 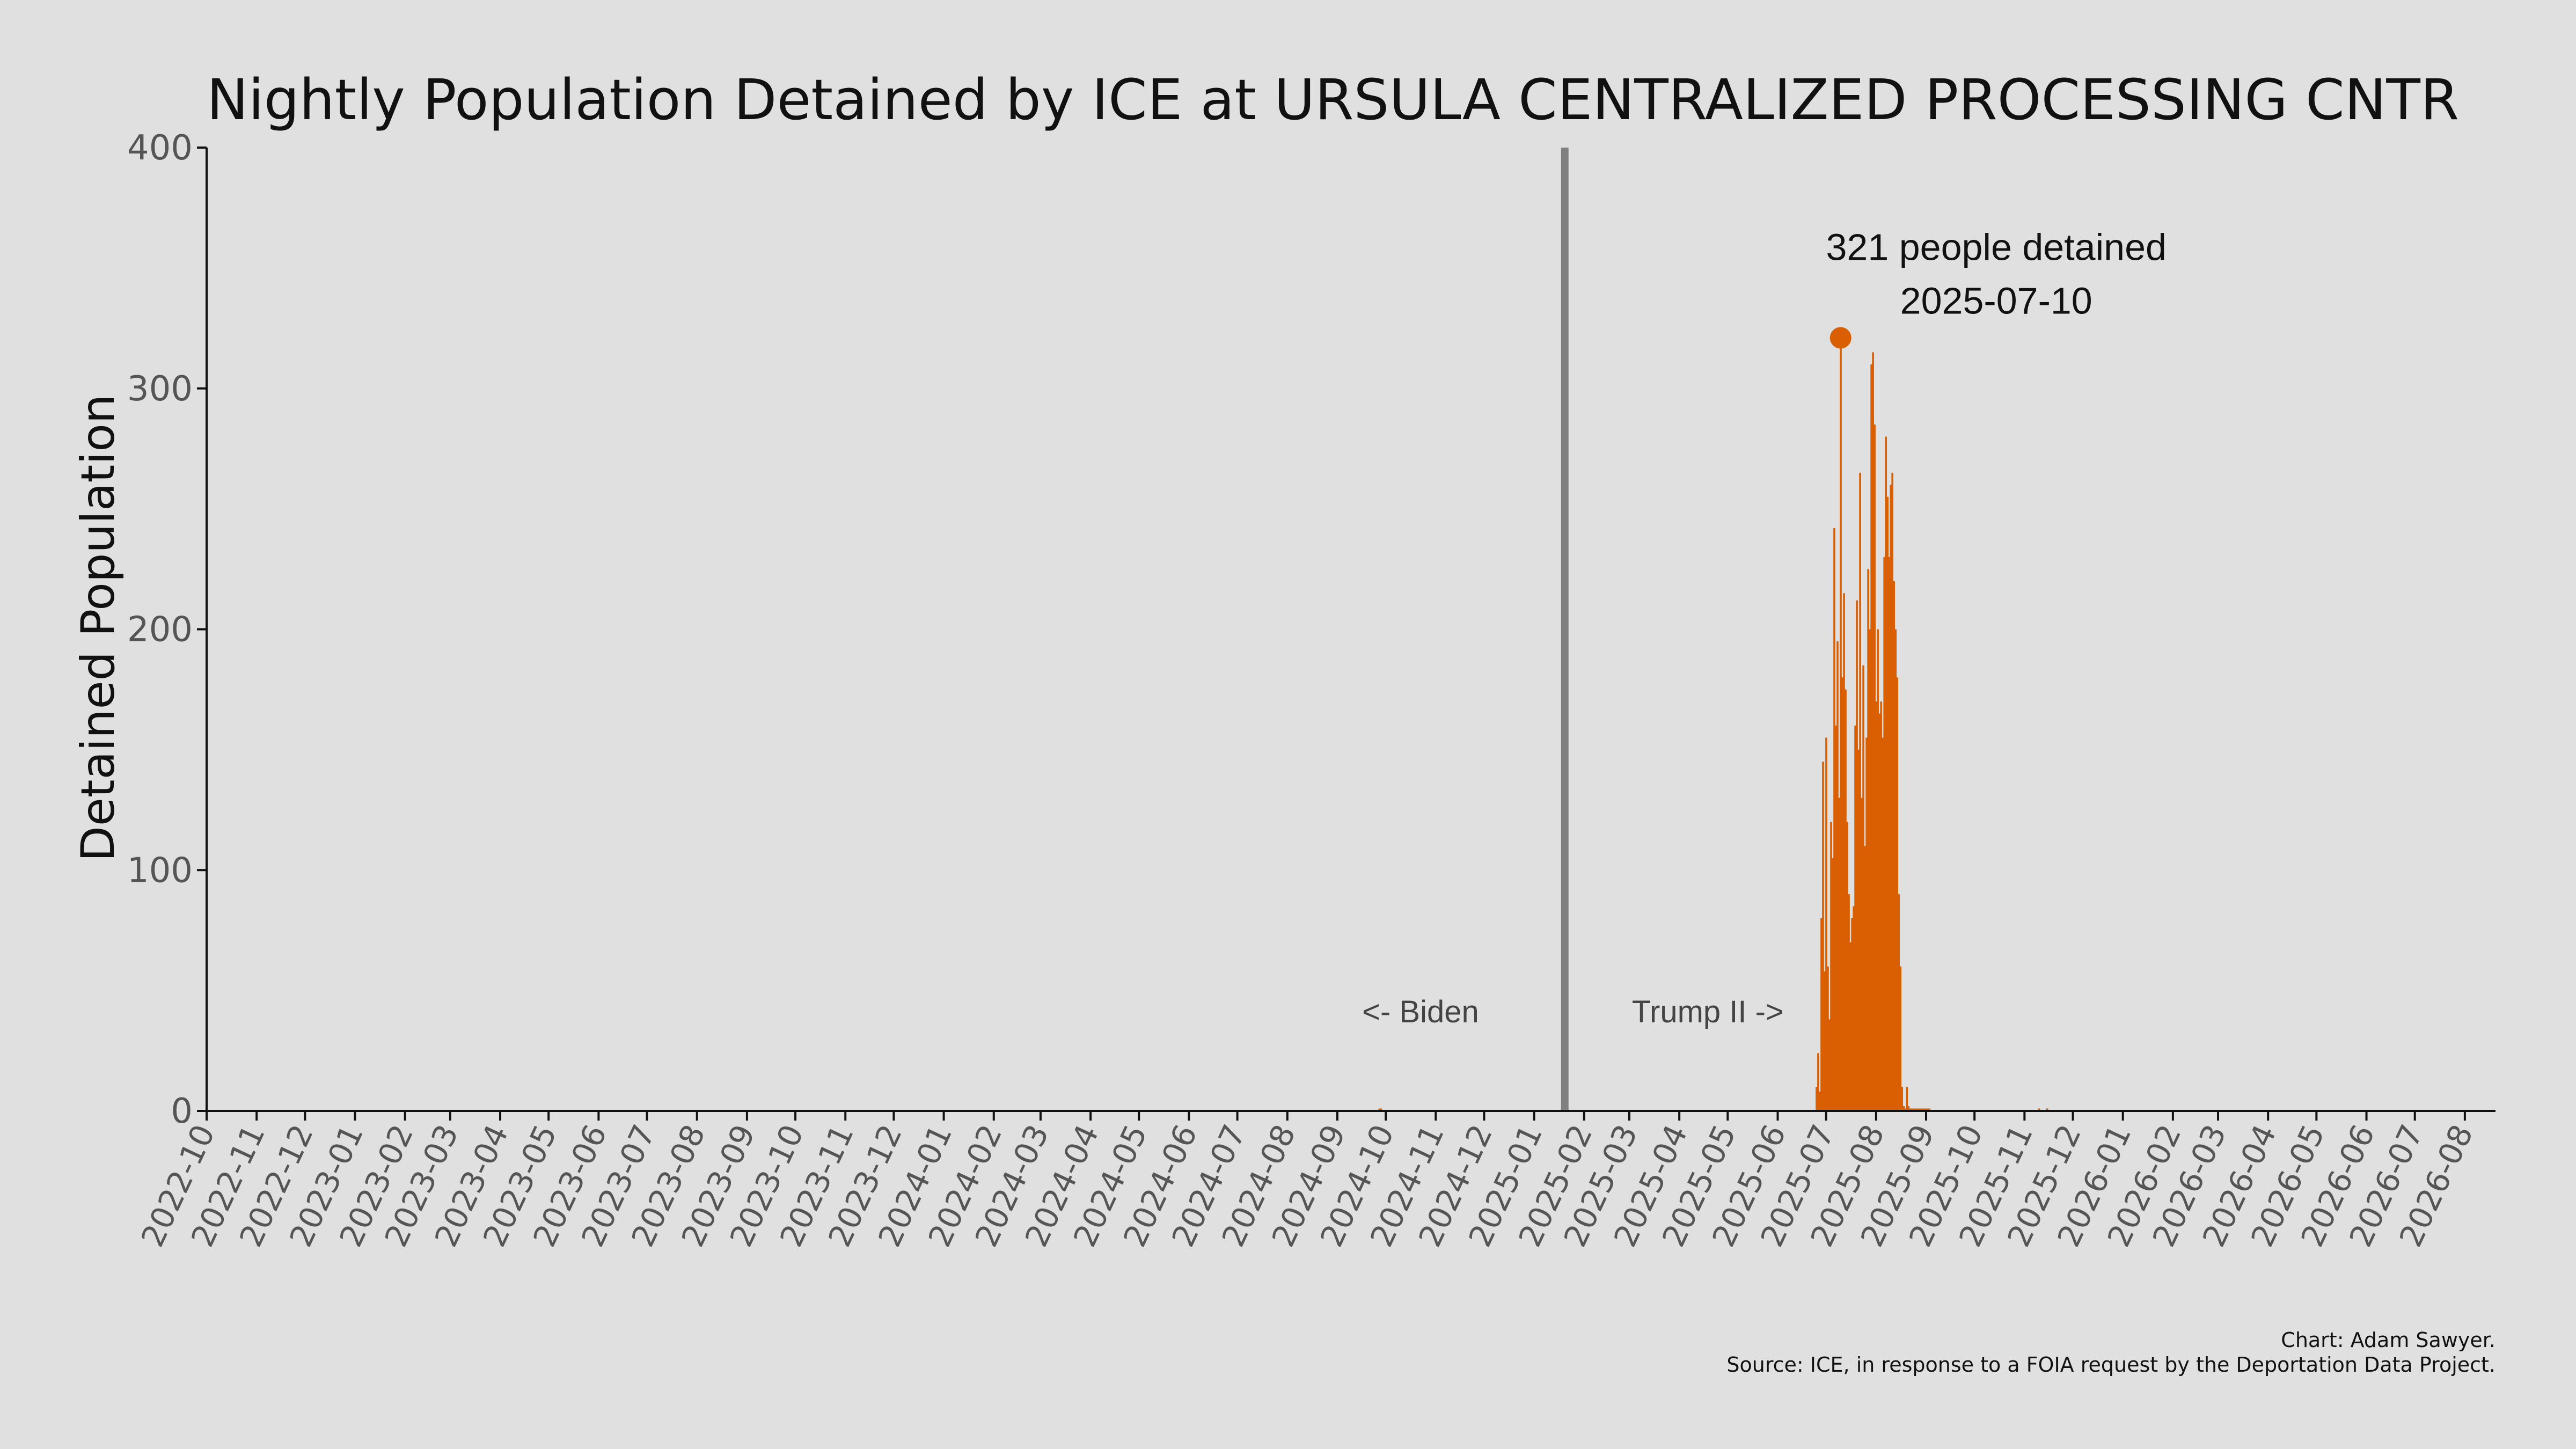 I want to click on peak-marker, so click(x=1840, y=338).